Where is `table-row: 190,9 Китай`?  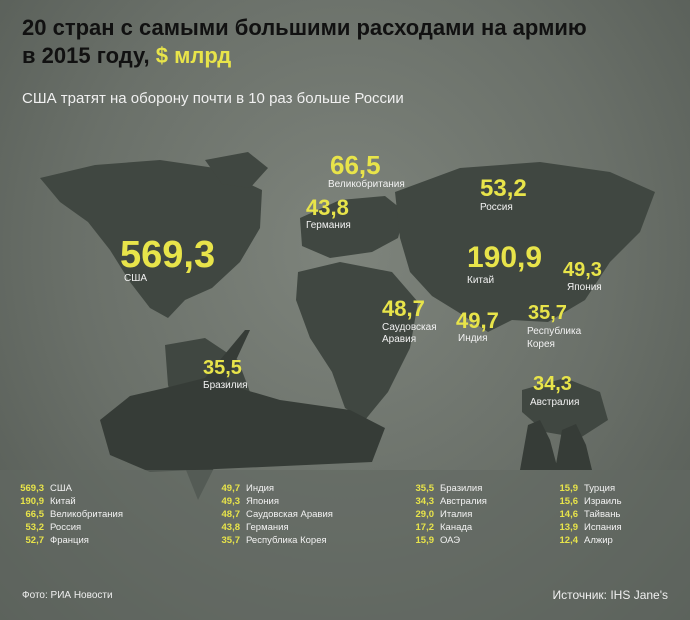 table-row: 190,9 Китай is located at coordinates (68, 501).